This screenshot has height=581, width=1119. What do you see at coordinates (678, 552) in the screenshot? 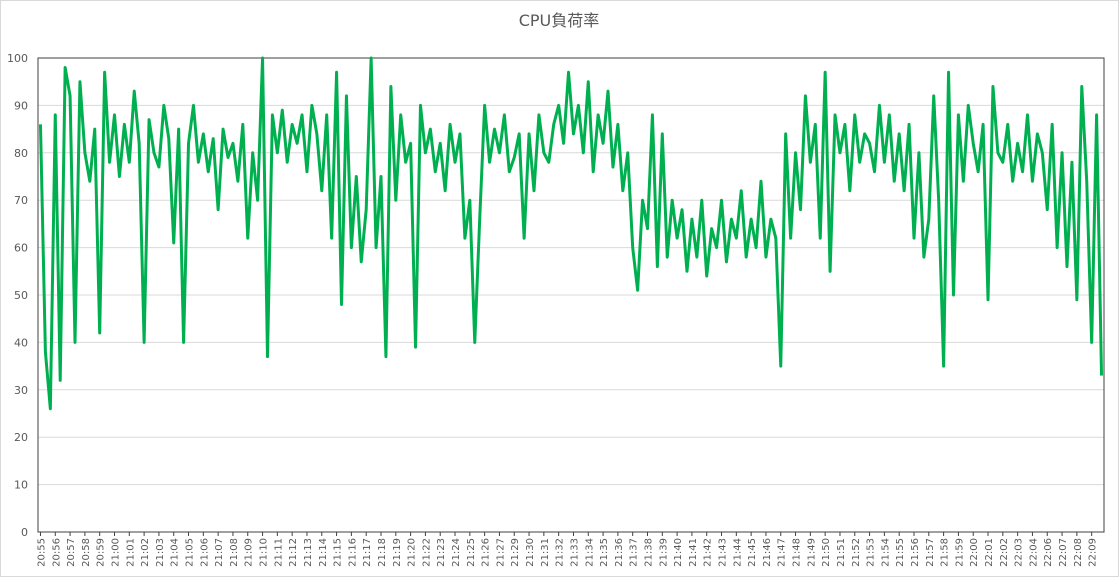
I see `x-tick-label: 21:40` at bounding box center [678, 552].